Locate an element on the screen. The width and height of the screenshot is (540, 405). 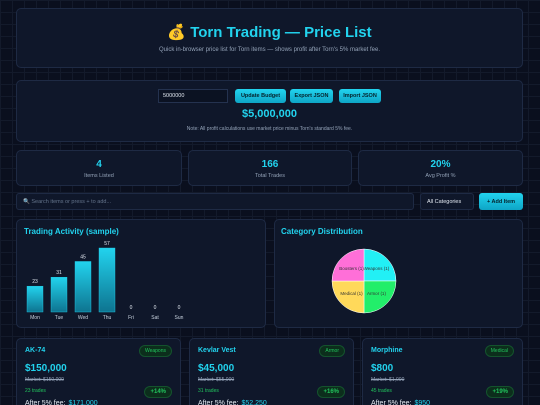
category-select: All Categories is located at coordinates (447, 201).